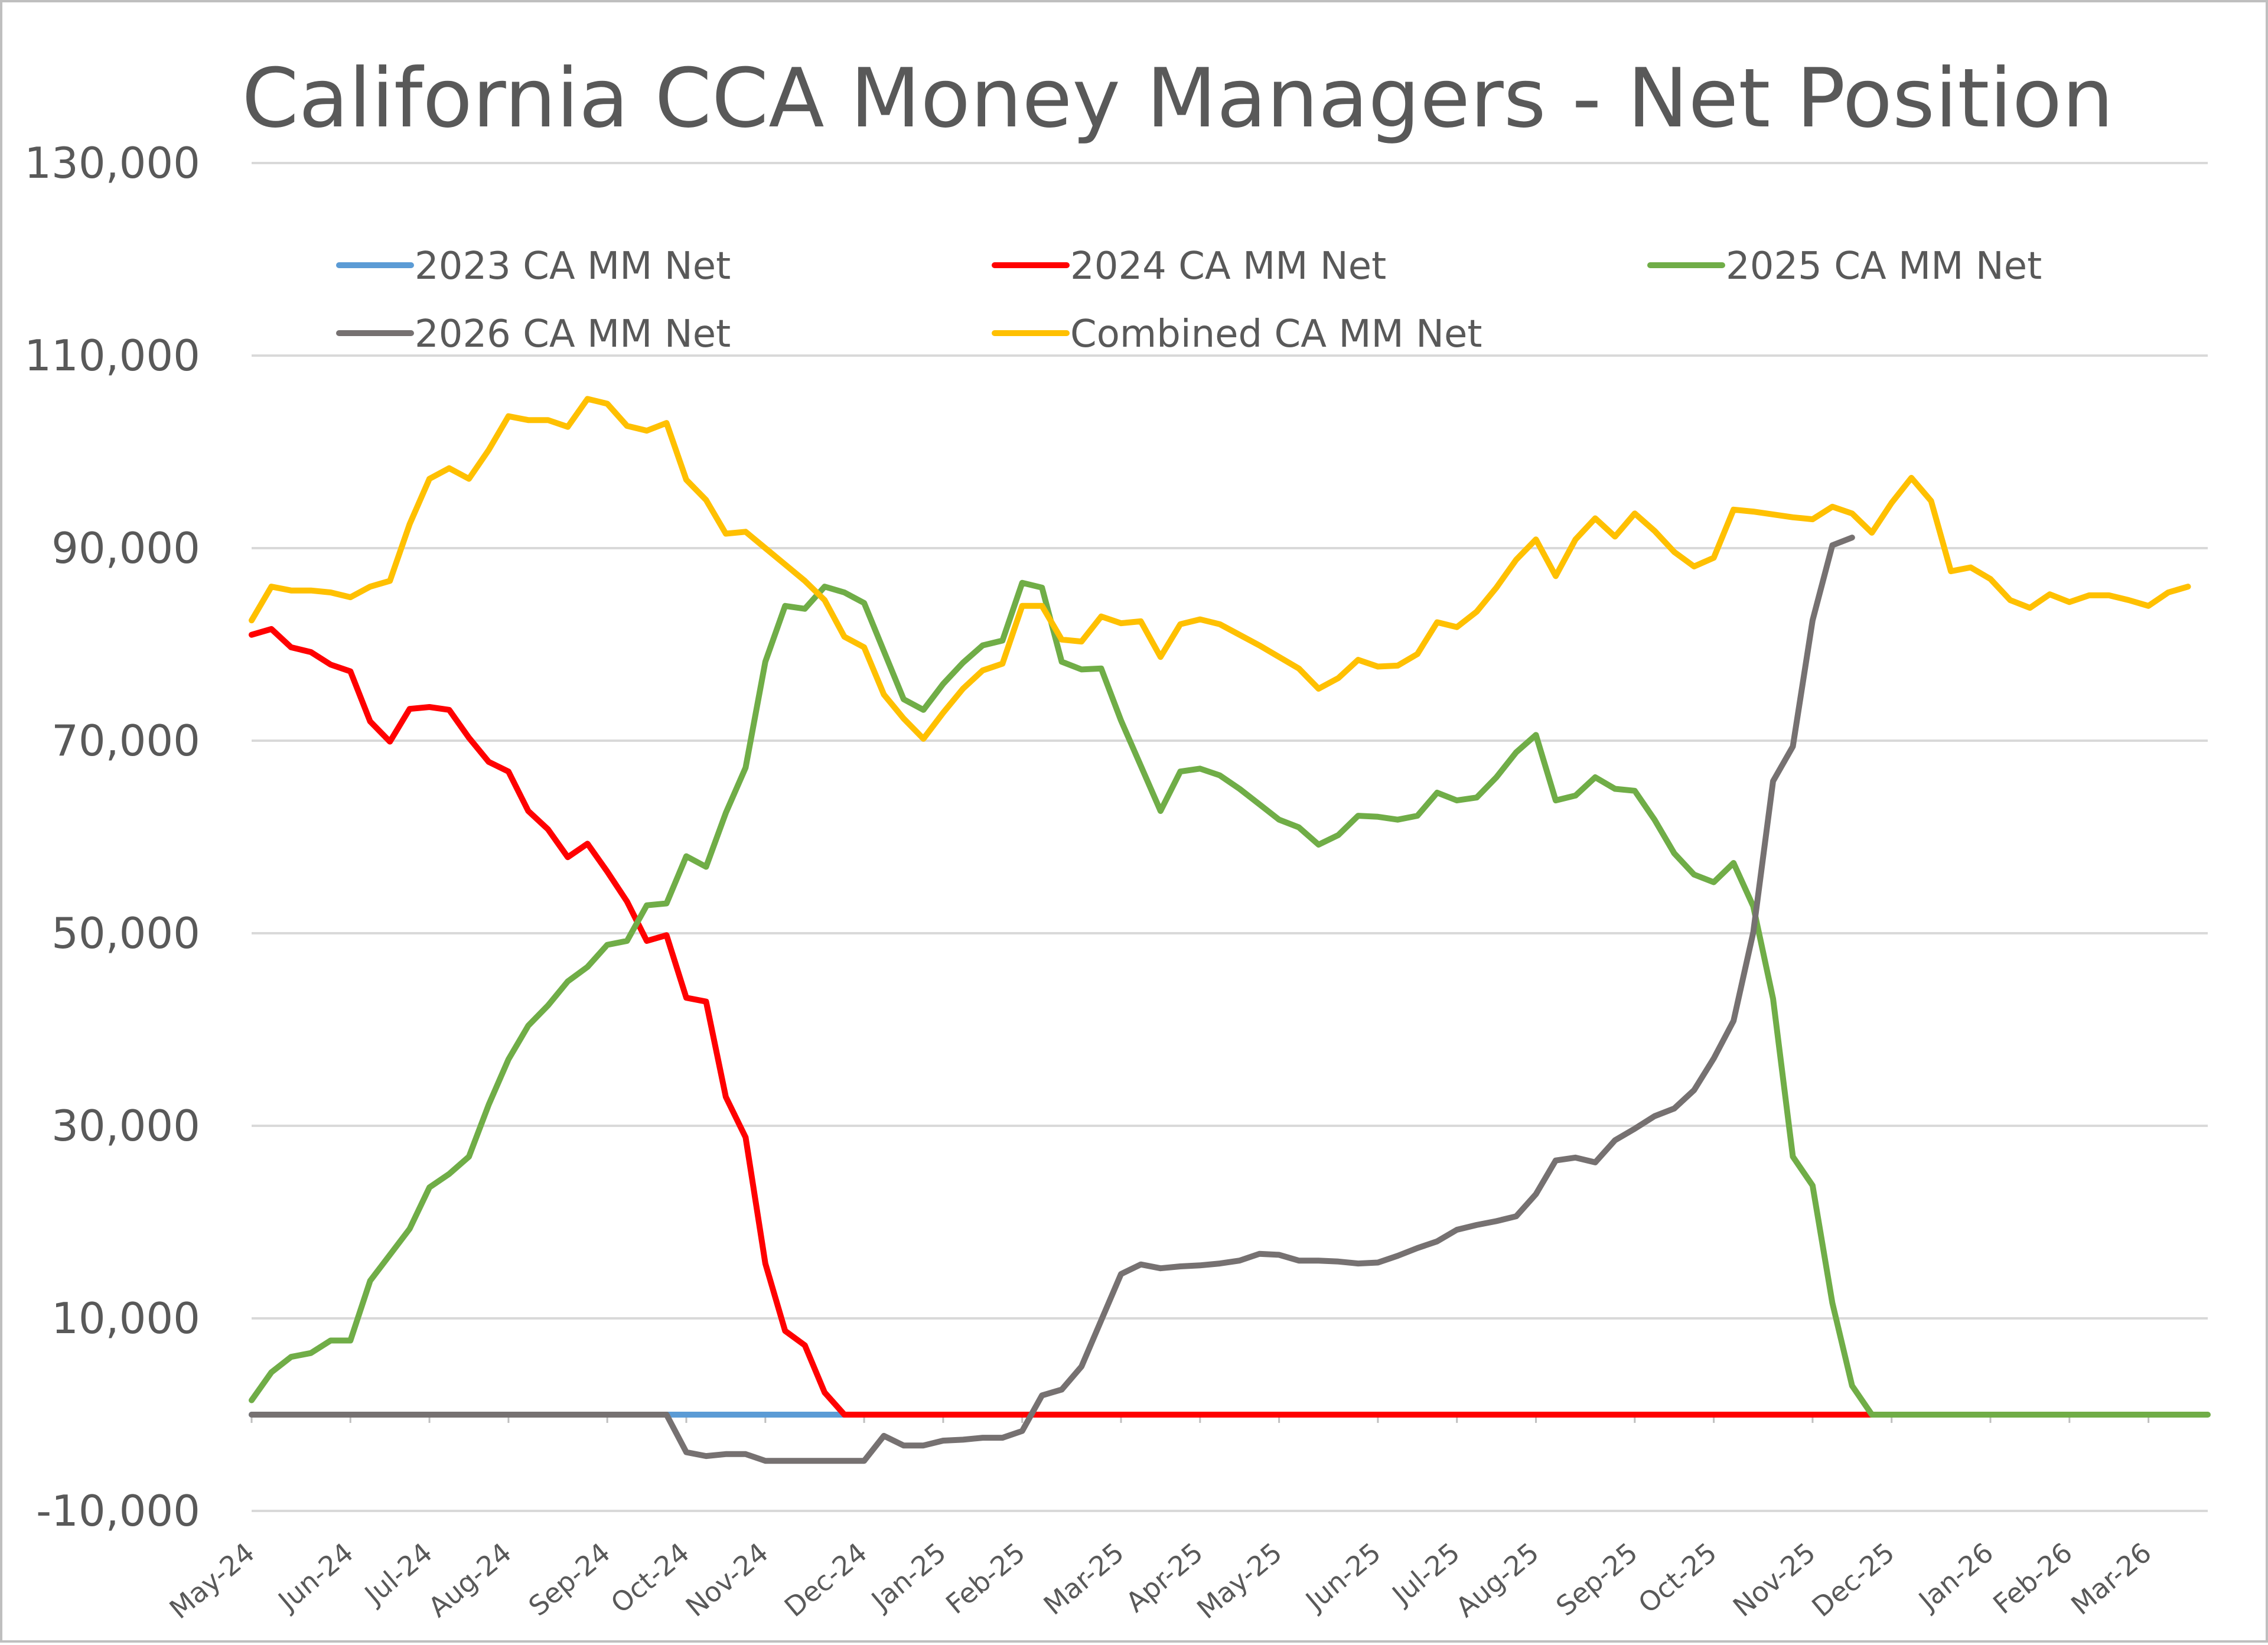 Image resolution: width=2268 pixels, height=1645 pixels. What do you see at coordinates (727, 1579) in the screenshot?
I see `x-tick-label: Nov-24` at bounding box center [727, 1579].